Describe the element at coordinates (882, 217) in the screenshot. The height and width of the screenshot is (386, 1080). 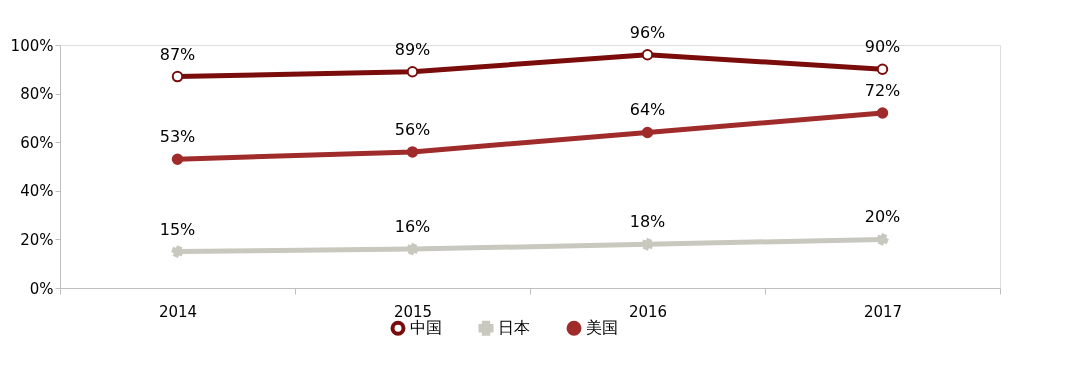
I see `data-label: 20%` at that location.